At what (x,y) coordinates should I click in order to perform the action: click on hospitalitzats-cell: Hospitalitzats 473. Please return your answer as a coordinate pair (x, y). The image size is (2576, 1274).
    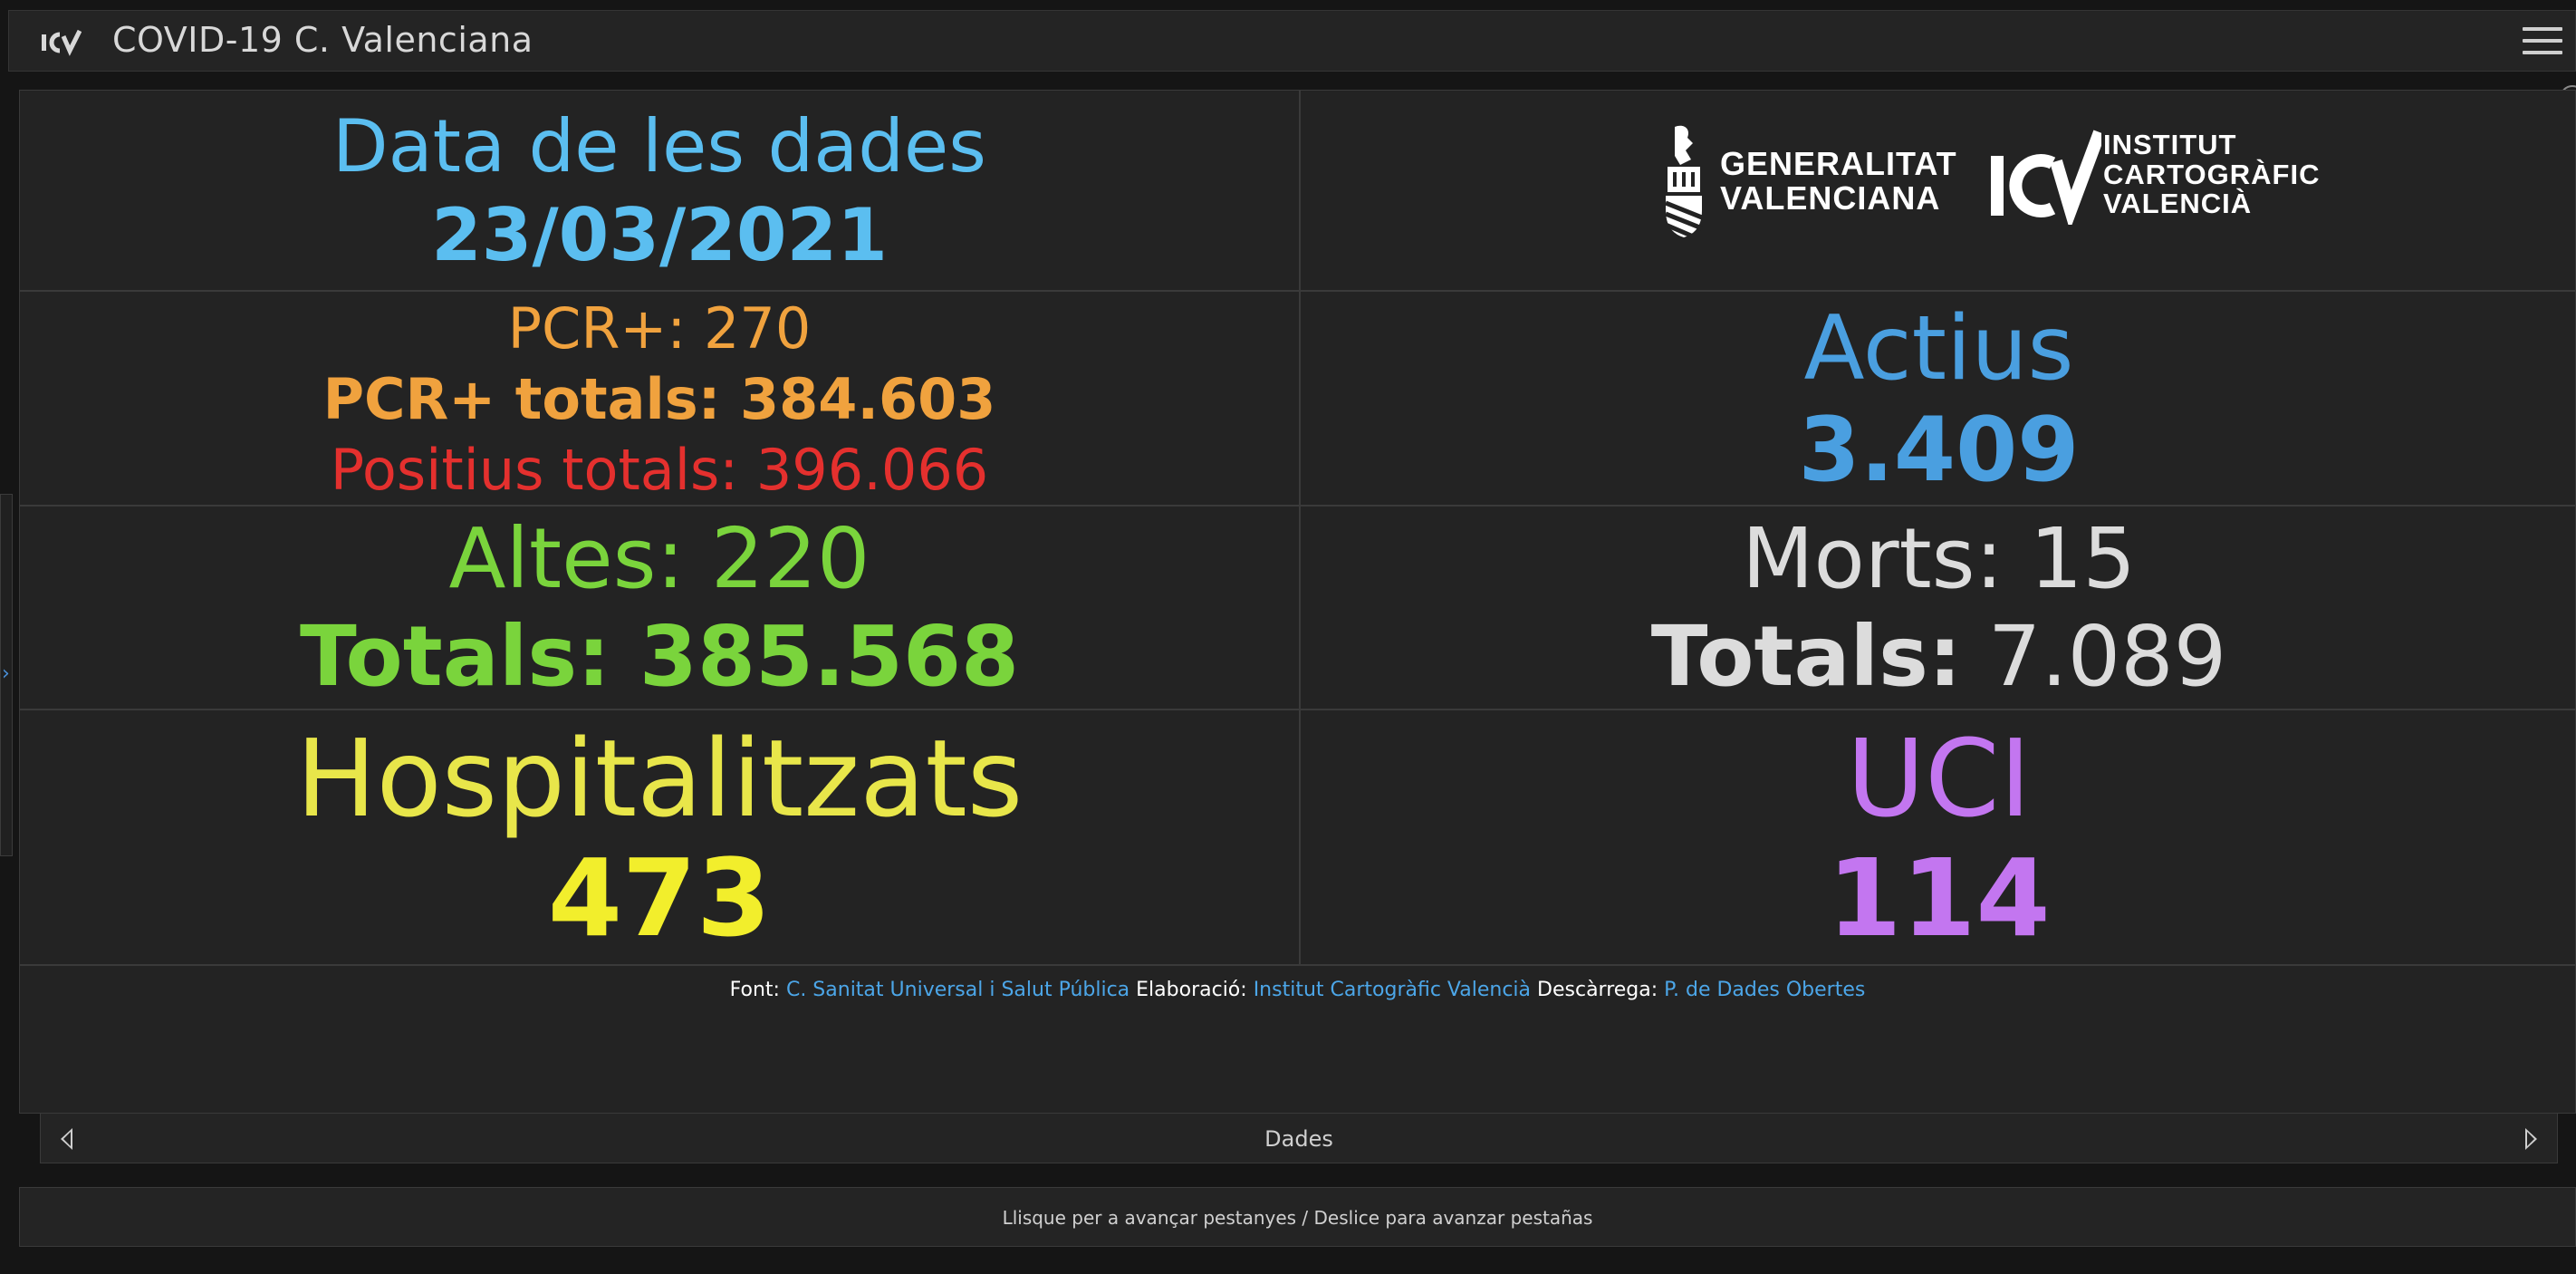
    Looking at the image, I should click on (660, 838).